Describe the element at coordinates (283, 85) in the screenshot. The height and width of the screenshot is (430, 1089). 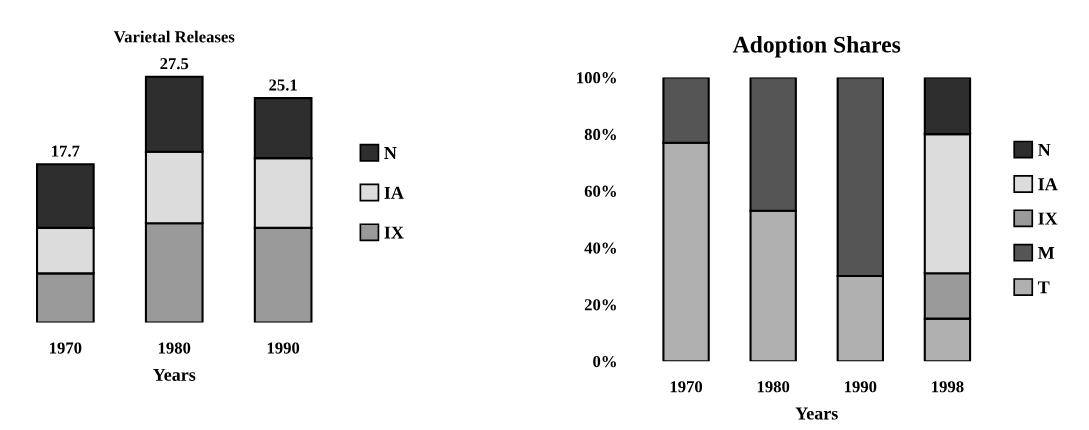
I see `annotation: 25.1` at that location.